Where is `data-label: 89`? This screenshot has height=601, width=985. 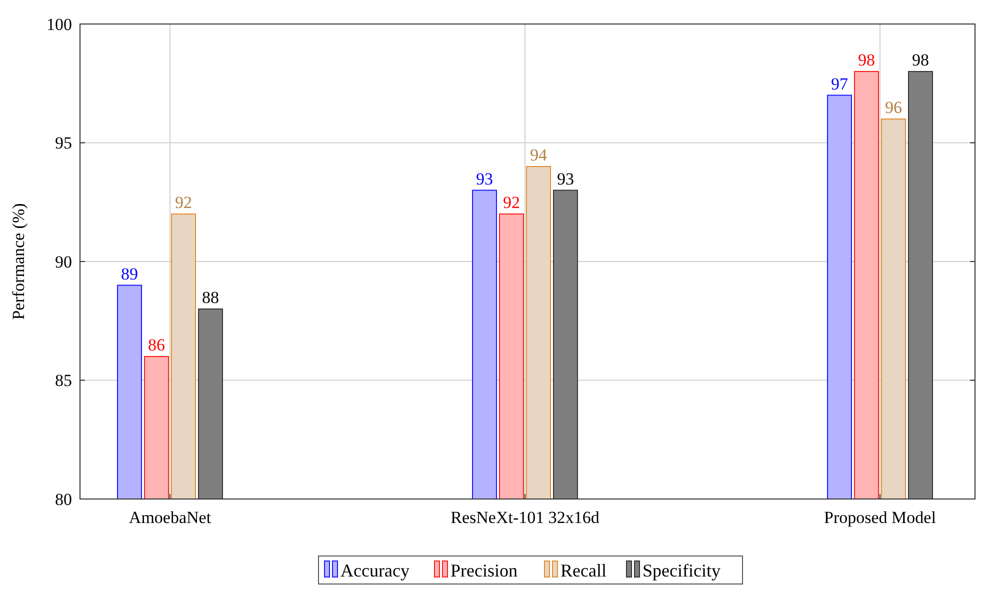 data-label: 89 is located at coordinates (129, 274).